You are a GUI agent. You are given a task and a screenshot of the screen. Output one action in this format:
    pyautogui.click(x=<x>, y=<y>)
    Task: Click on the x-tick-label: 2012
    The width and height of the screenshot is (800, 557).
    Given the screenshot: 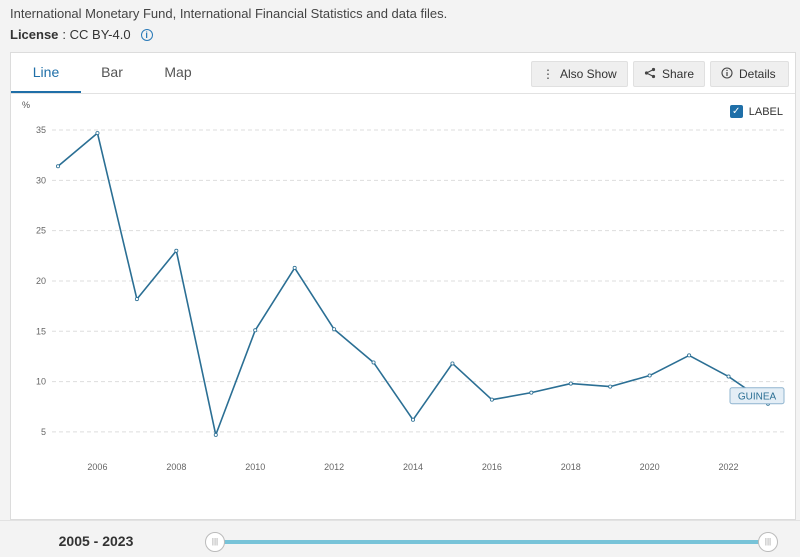 What is the action you would take?
    pyautogui.click(x=334, y=467)
    